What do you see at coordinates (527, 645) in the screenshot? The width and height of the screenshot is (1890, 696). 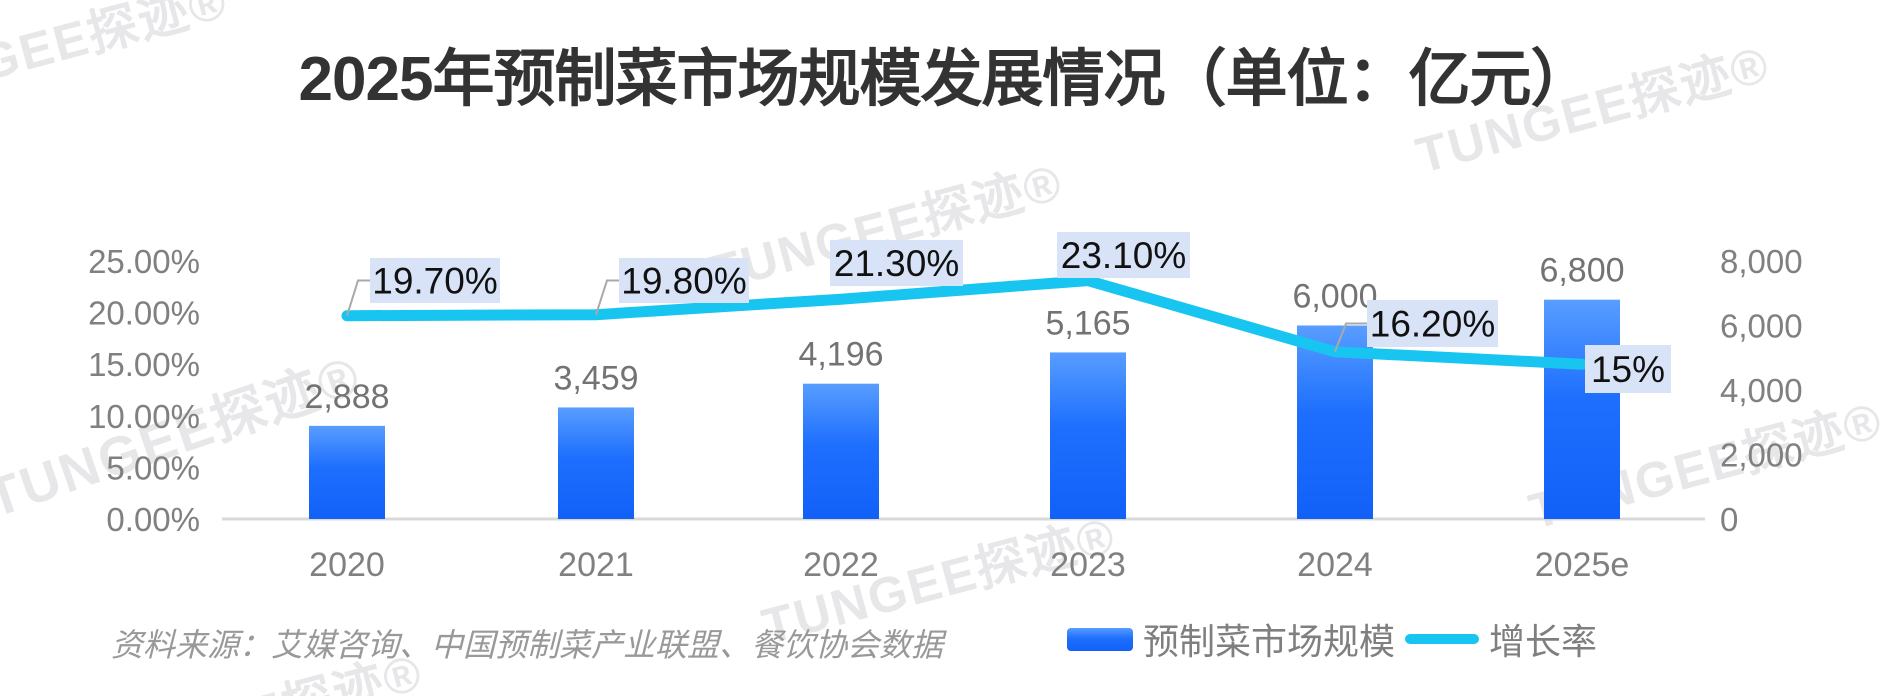 I see `source-note: 资料来源：艾媒咨询、中国预制菜产业联盟、餐饮协会数据` at bounding box center [527, 645].